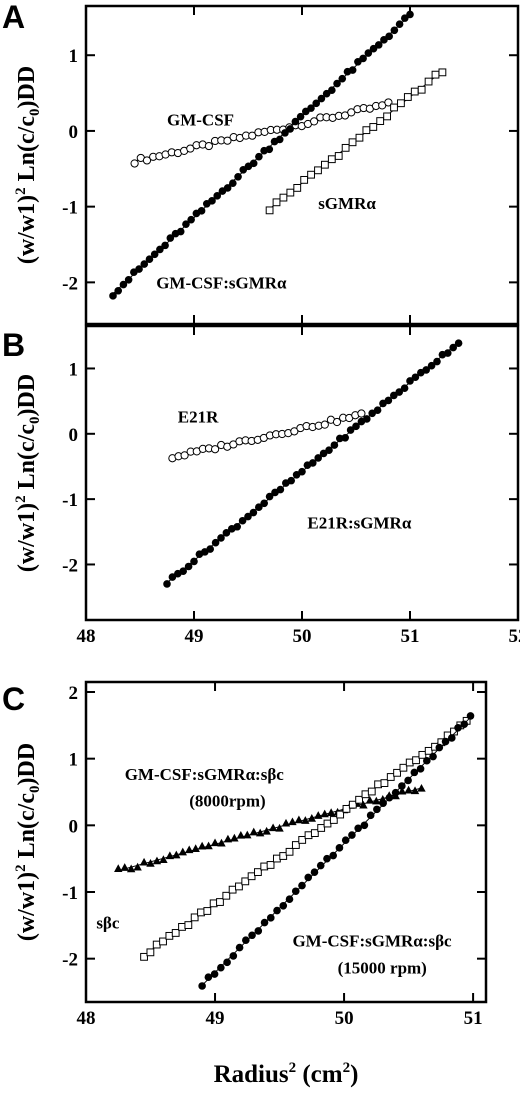 This screenshot has width=520, height=1096. I want to click on pc-ytick-label: 2, so click(74, 693).